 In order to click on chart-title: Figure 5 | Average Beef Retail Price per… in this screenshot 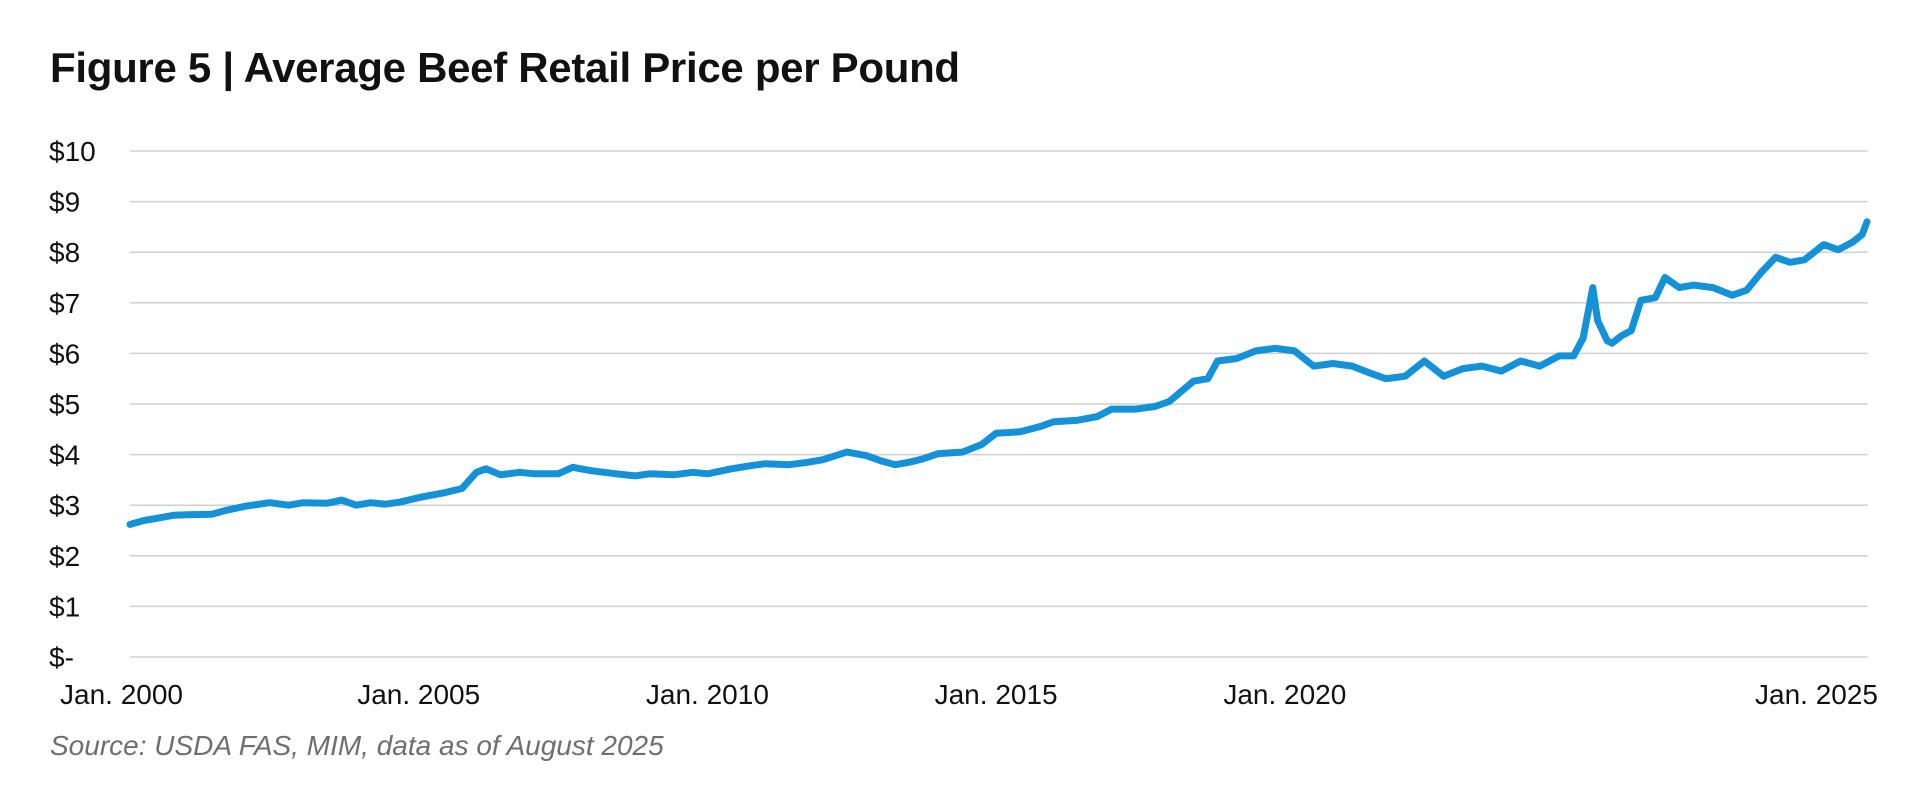, I will do `click(505, 67)`.